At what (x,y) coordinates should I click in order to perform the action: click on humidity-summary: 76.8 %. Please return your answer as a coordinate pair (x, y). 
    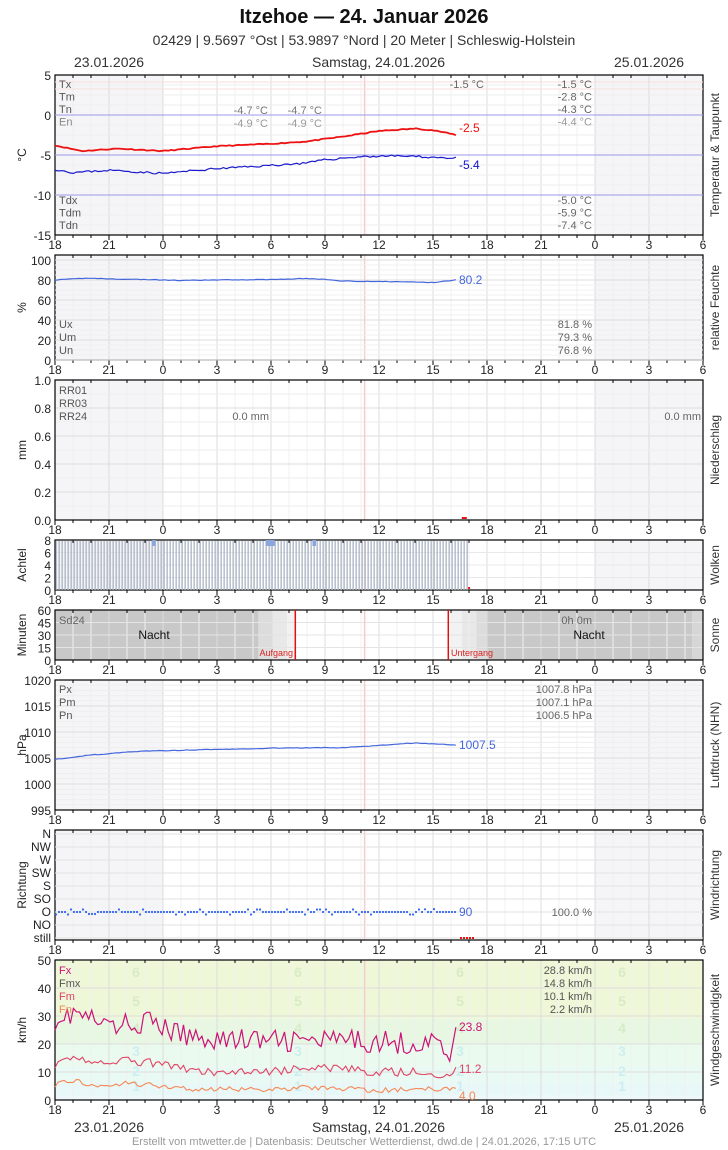
    Looking at the image, I should click on (575, 351).